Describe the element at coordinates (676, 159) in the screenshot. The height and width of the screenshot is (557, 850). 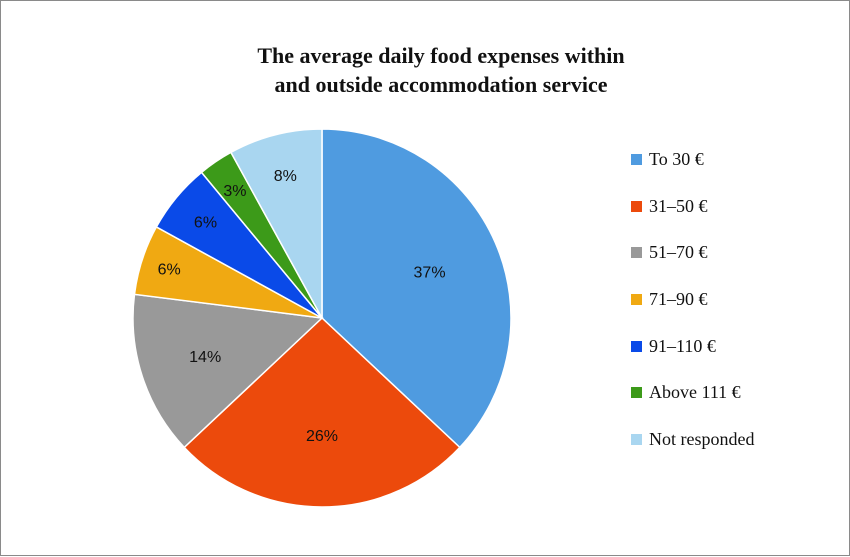
I see `legend-label: To 30 €` at that location.